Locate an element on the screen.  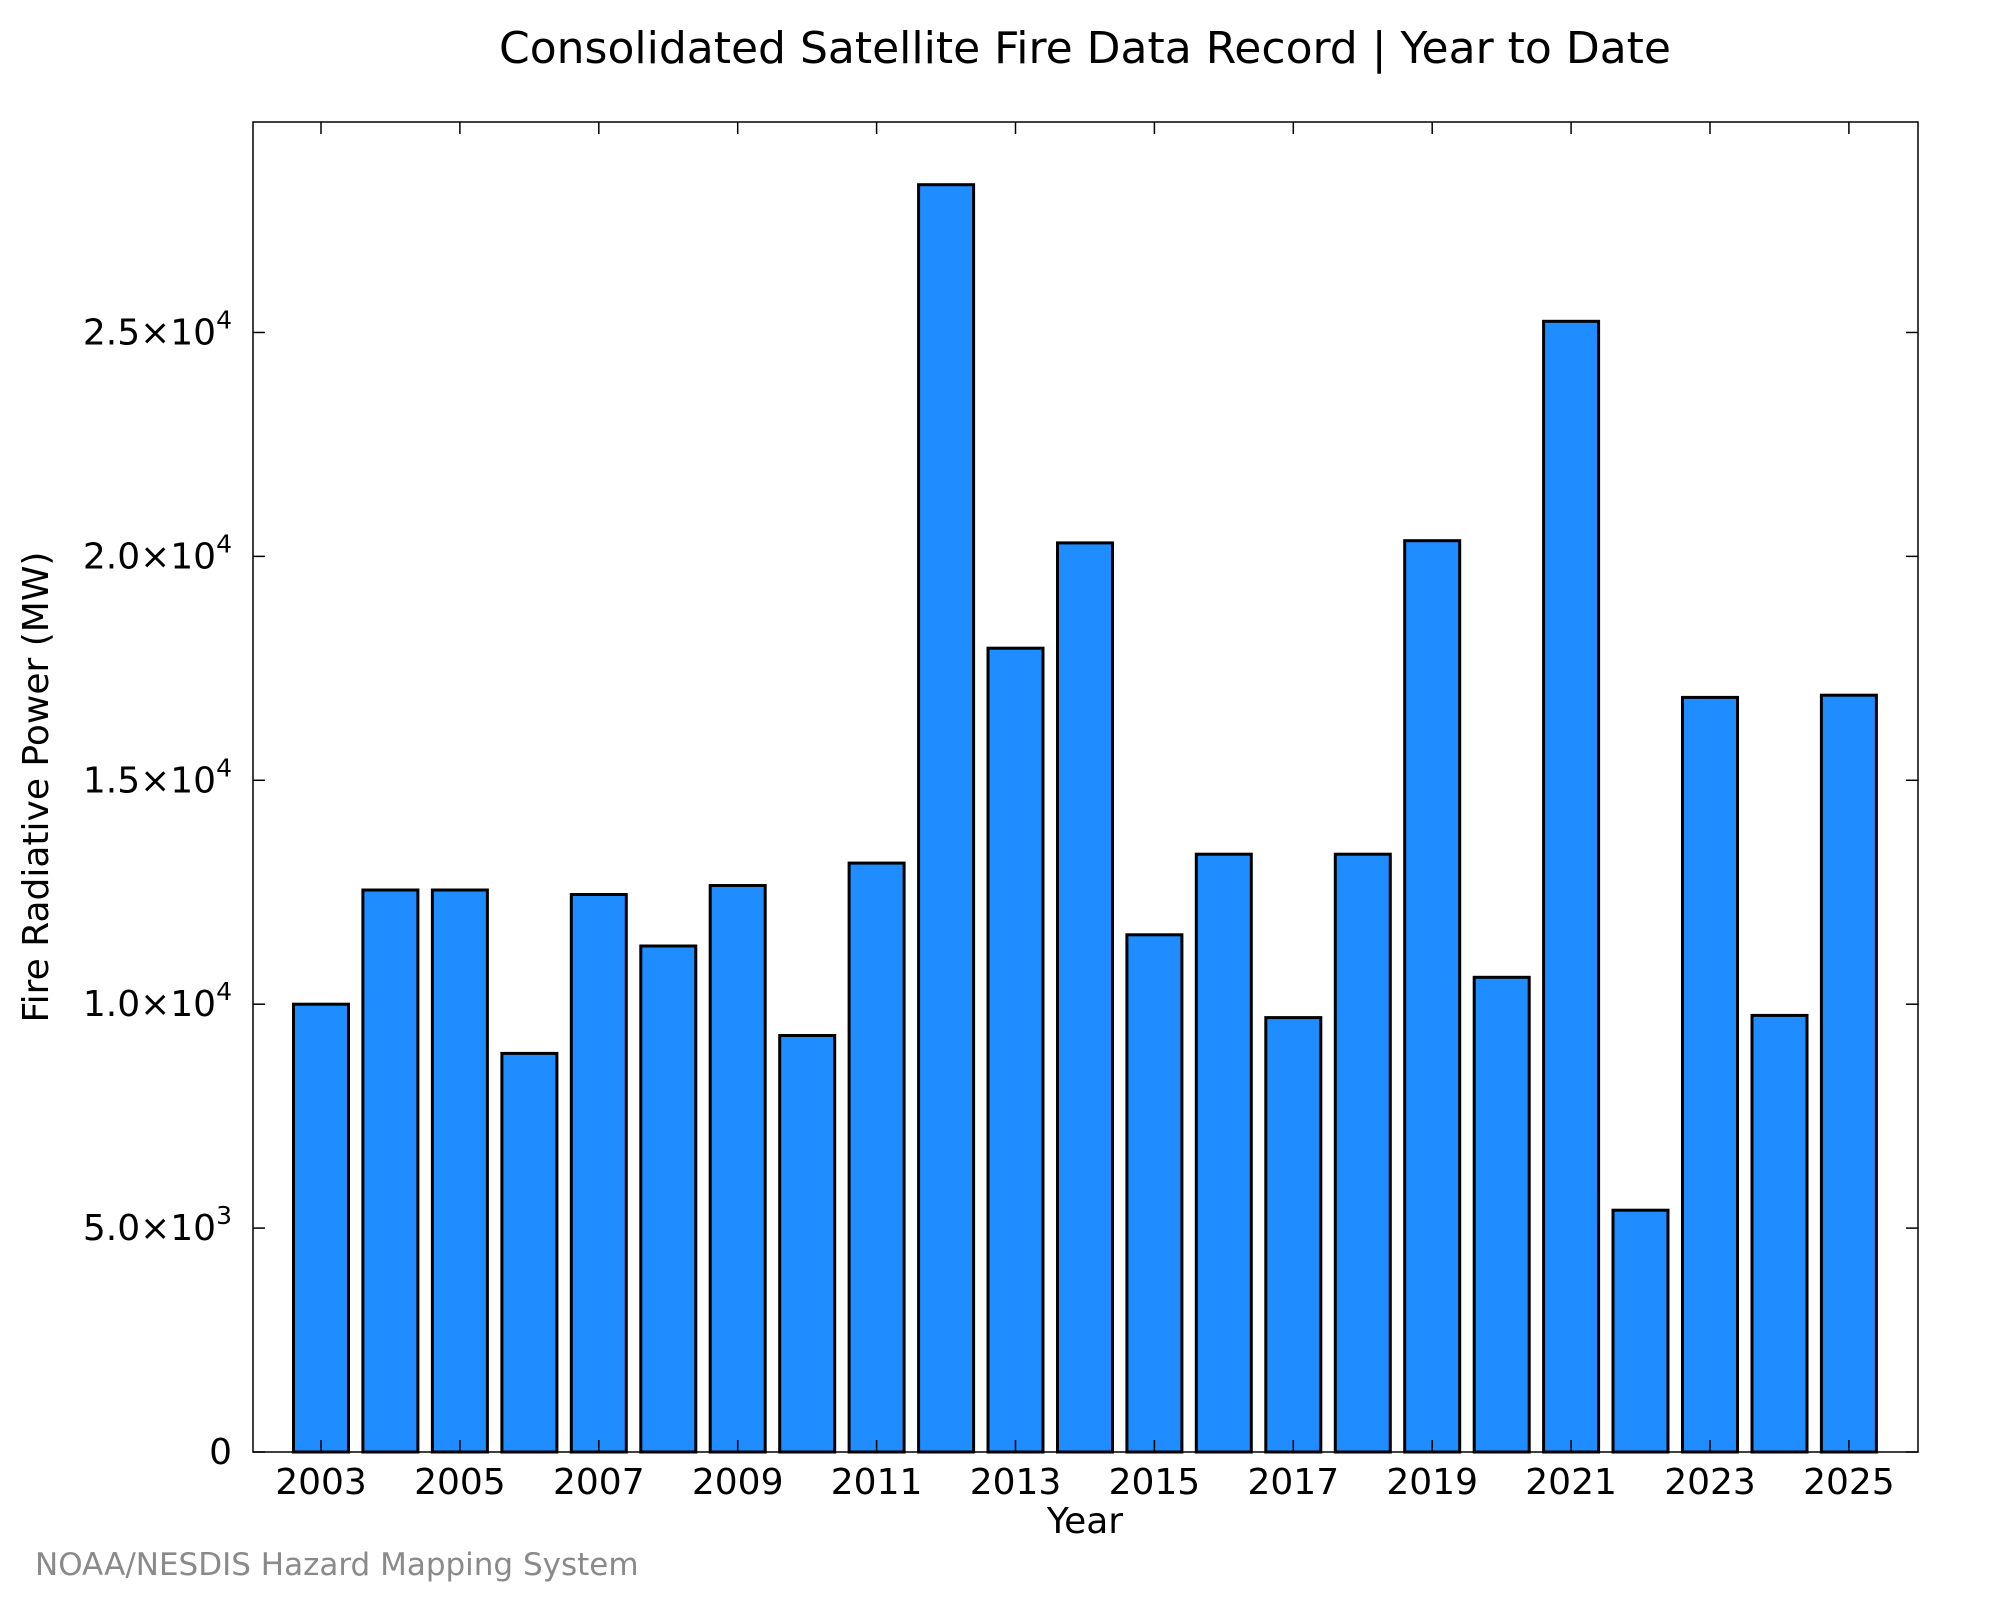
x-tick-label-2025: 2025 is located at coordinates (1849, 1482).